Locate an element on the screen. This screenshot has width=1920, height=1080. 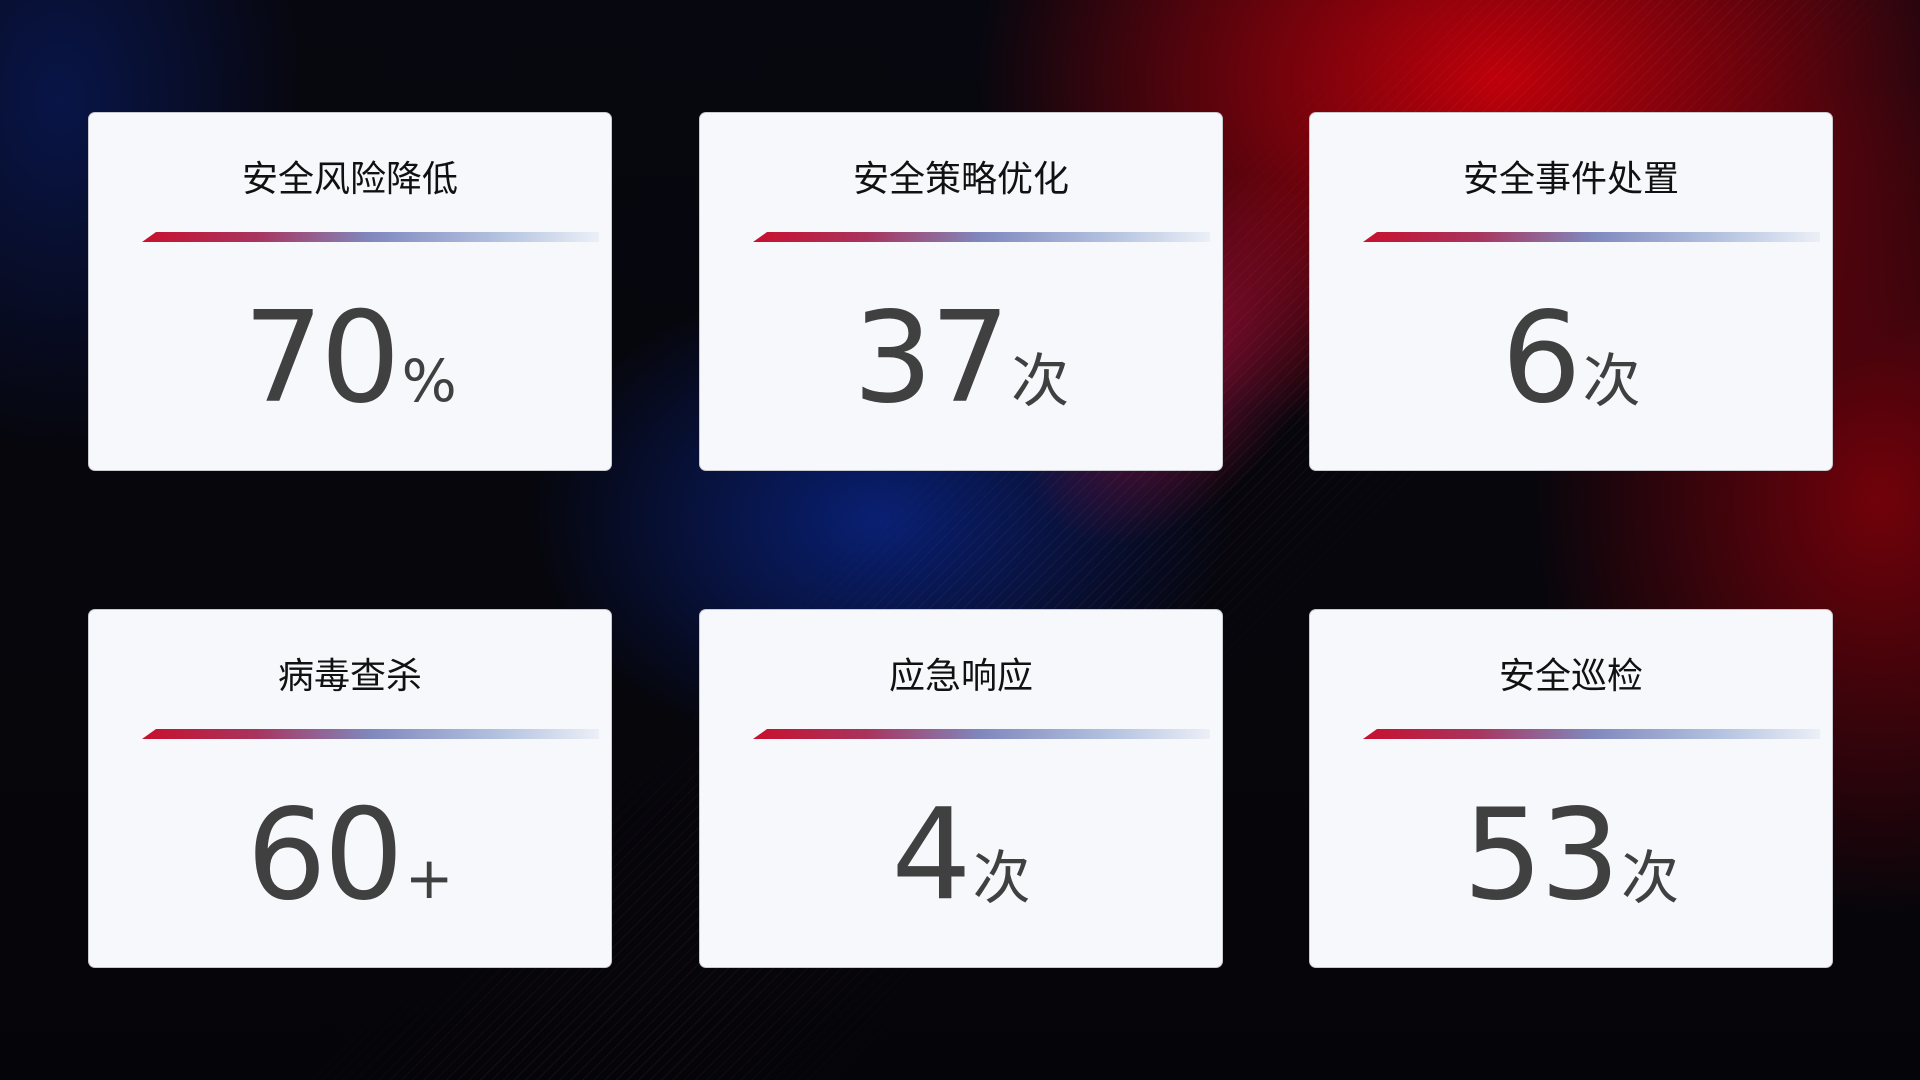
stat-card-incident-handling: 安全事件处置 6次 is located at coordinates (1571, 291).